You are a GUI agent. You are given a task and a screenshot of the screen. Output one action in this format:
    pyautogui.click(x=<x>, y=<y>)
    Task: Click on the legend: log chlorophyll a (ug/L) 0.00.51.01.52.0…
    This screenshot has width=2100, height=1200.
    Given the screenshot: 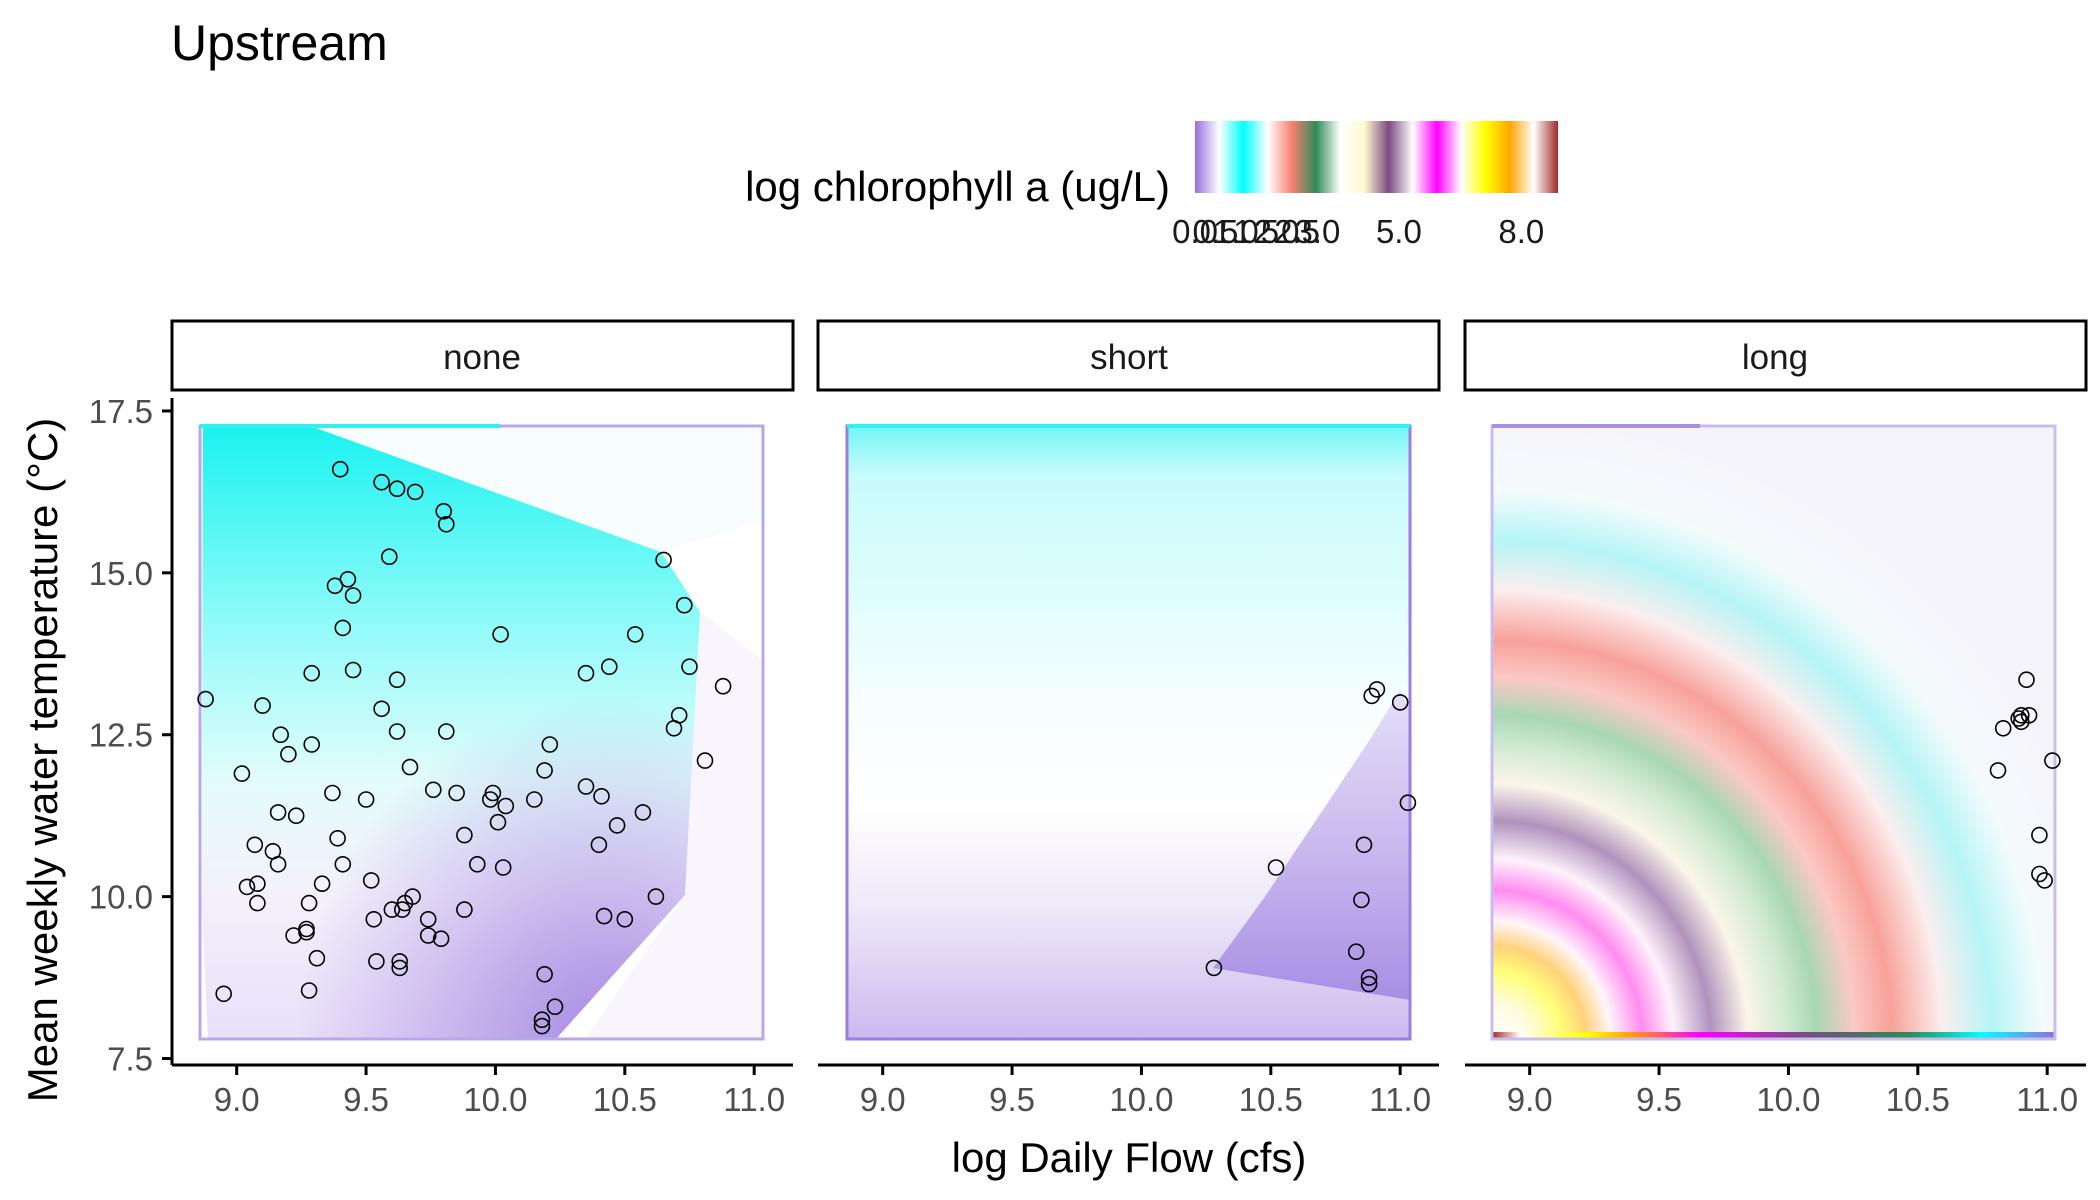 What is the action you would take?
    pyautogui.click(x=1151, y=185)
    